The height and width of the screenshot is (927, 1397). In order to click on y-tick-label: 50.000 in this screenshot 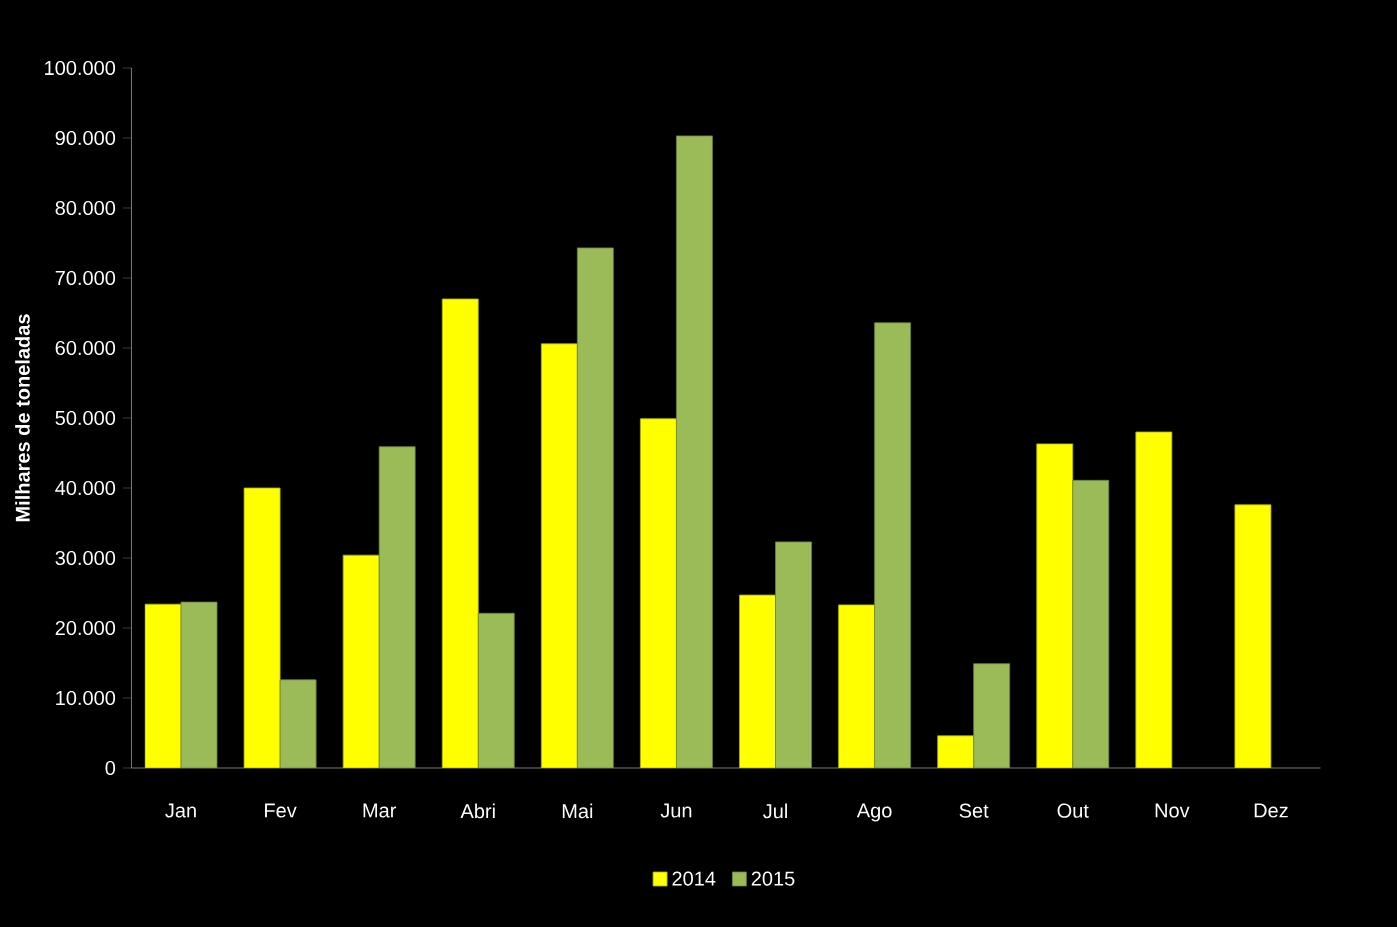, I will do `click(85, 418)`.